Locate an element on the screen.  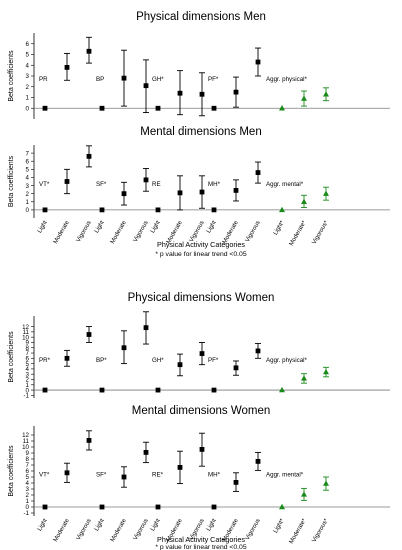
y-tick-label: 2 is located at coordinates (28, 380).